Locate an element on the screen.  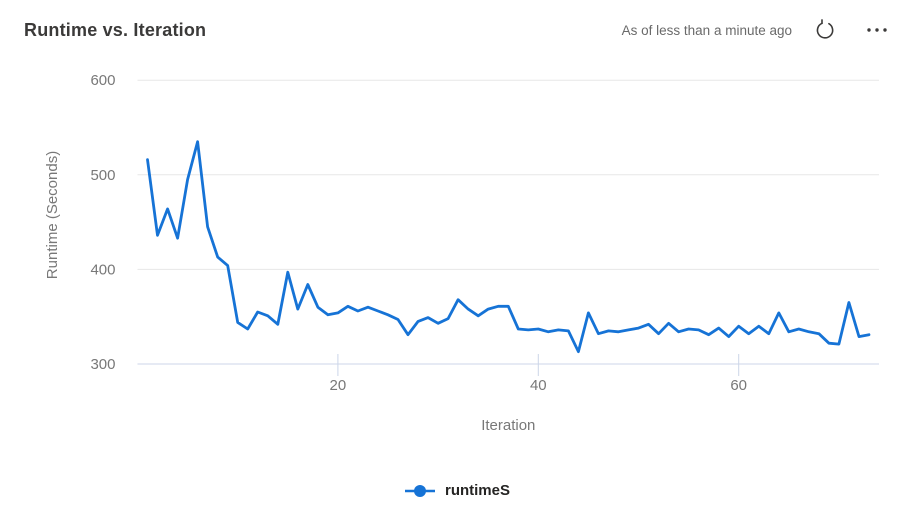
x-tick-label-20: 20 is located at coordinates (338, 385).